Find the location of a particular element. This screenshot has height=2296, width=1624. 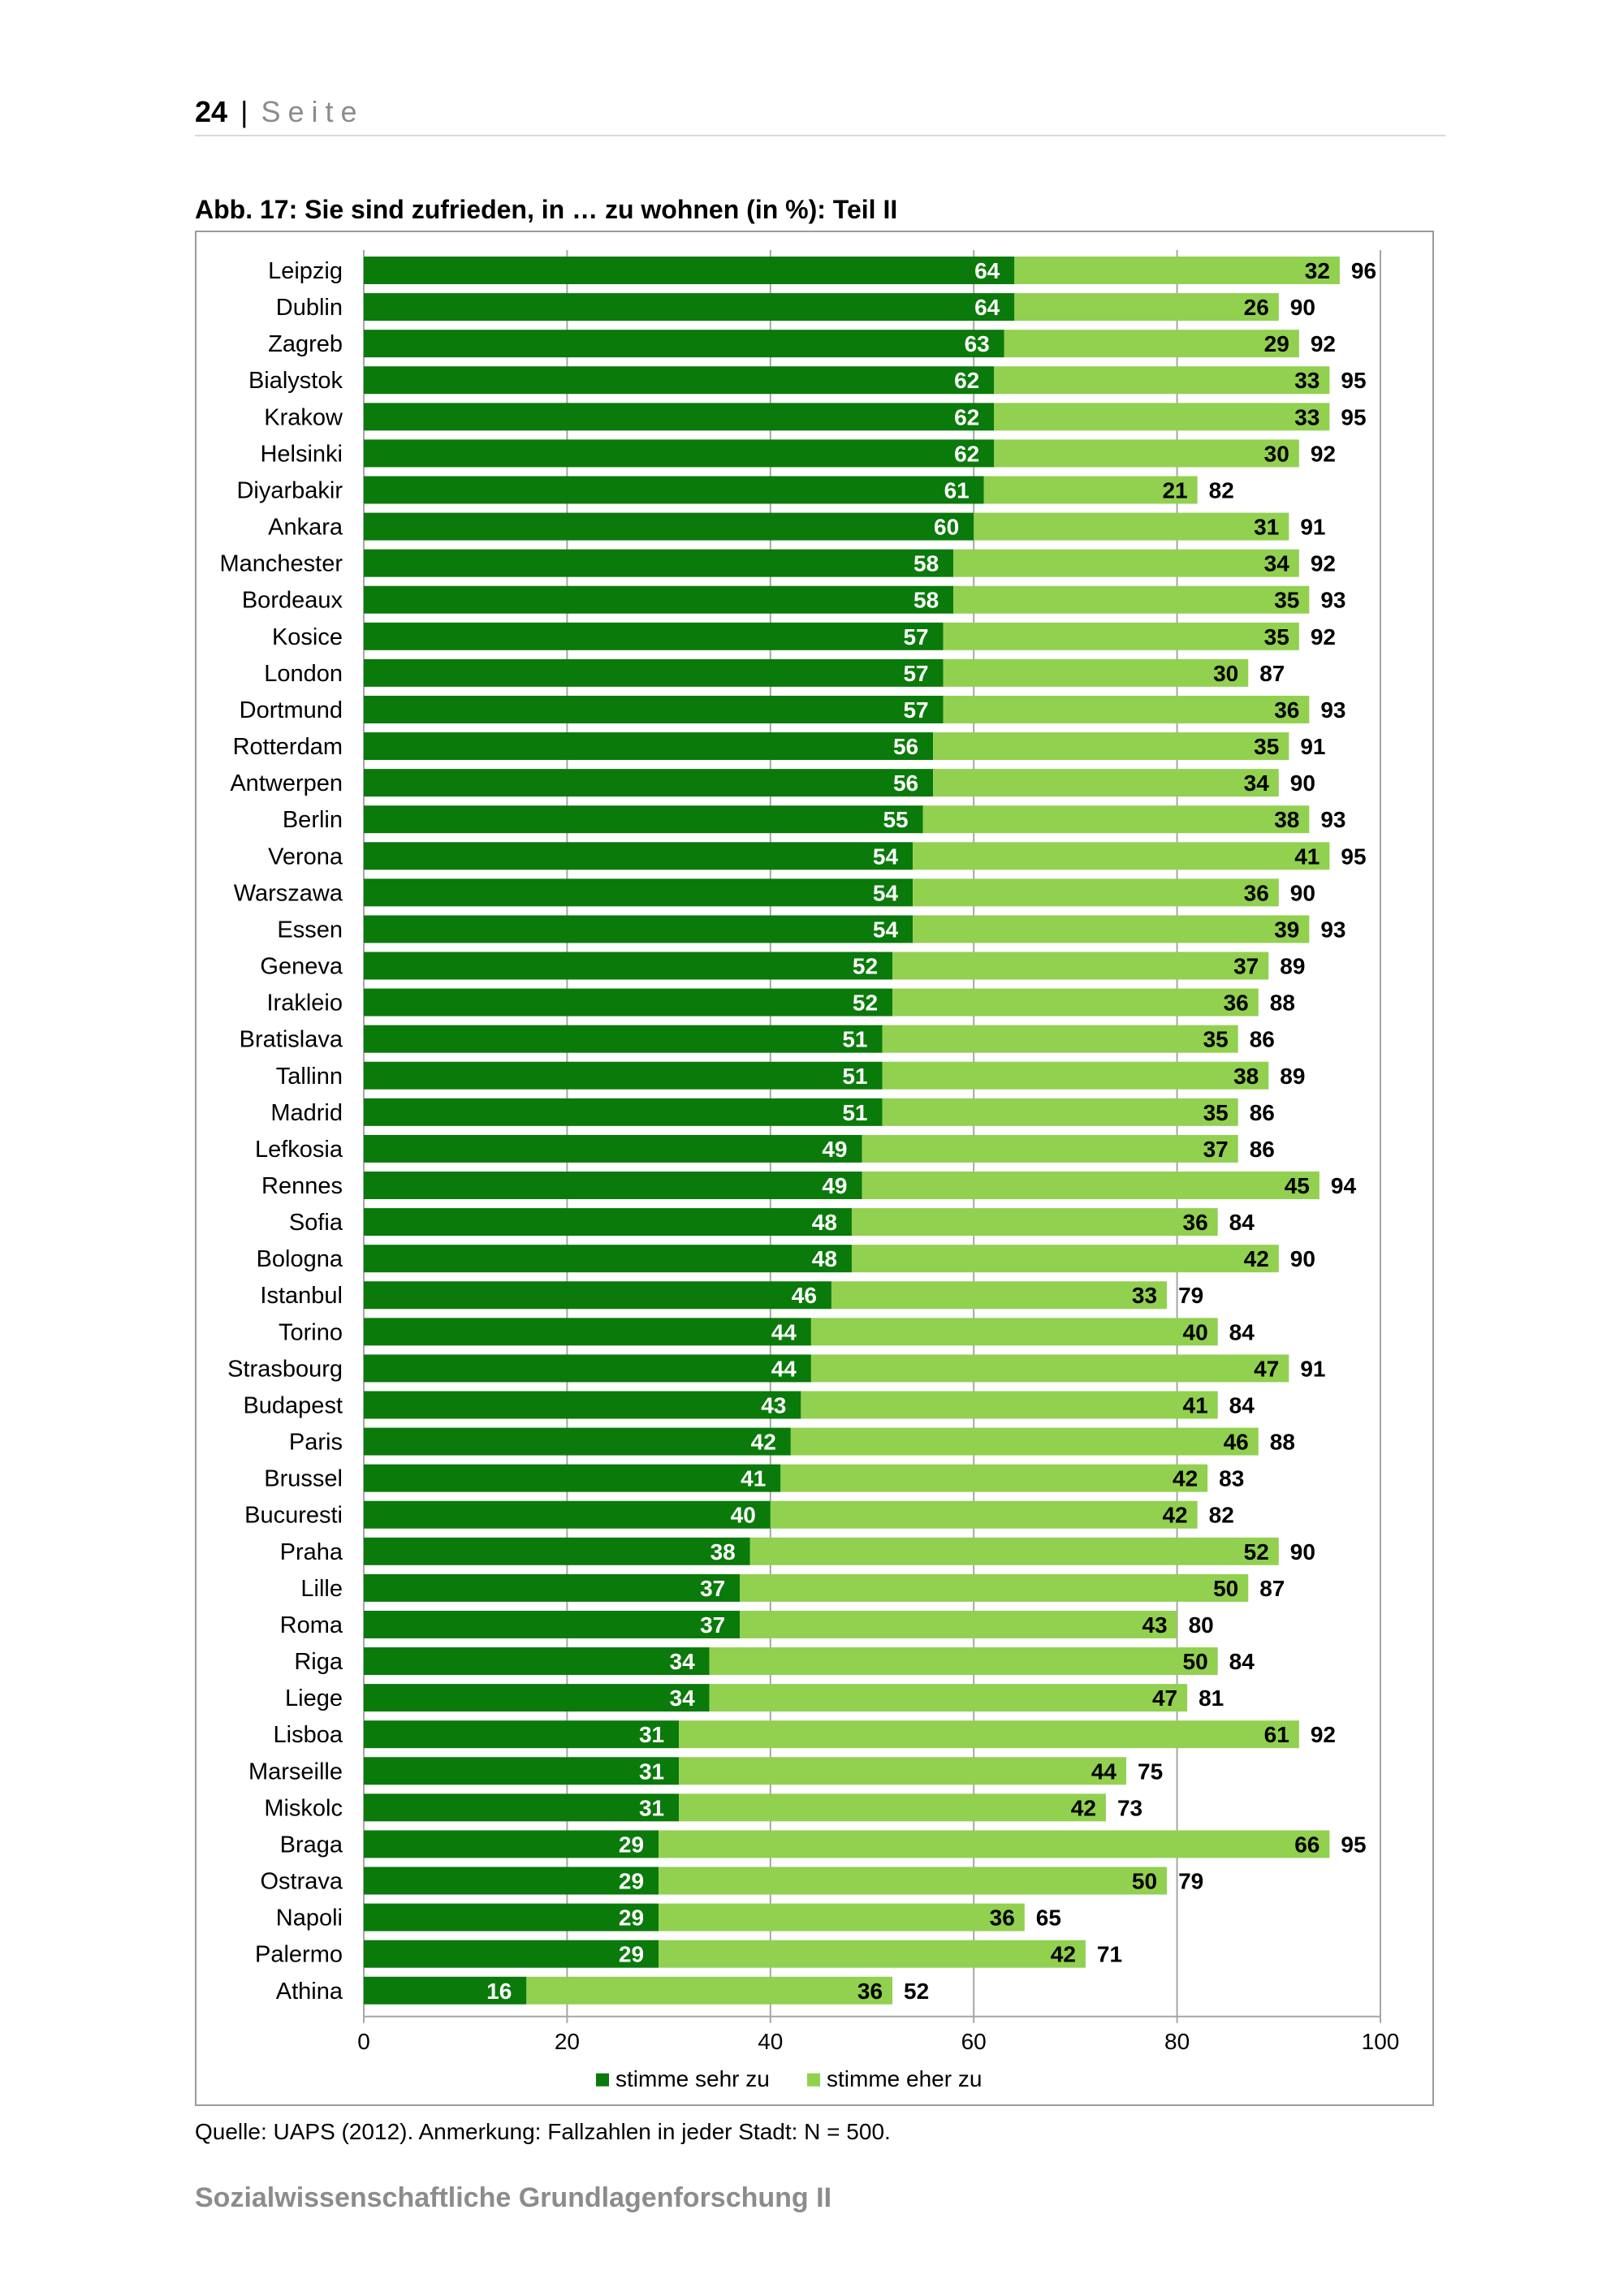

data-label-eher-zu: 30 is located at coordinates (1277, 454).